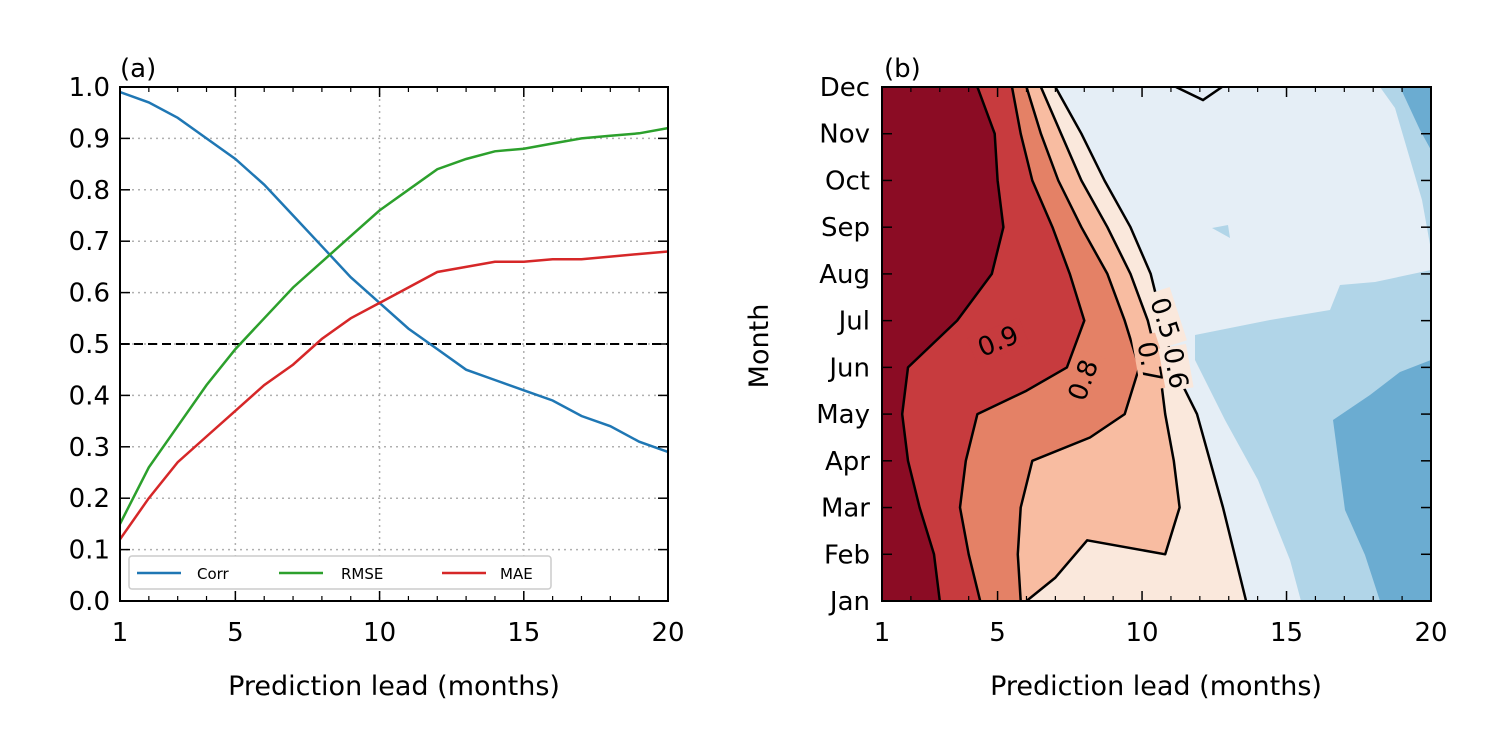 This screenshot has width=1500, height=750. I want to click on panel-b-label: (b), so click(902, 69).